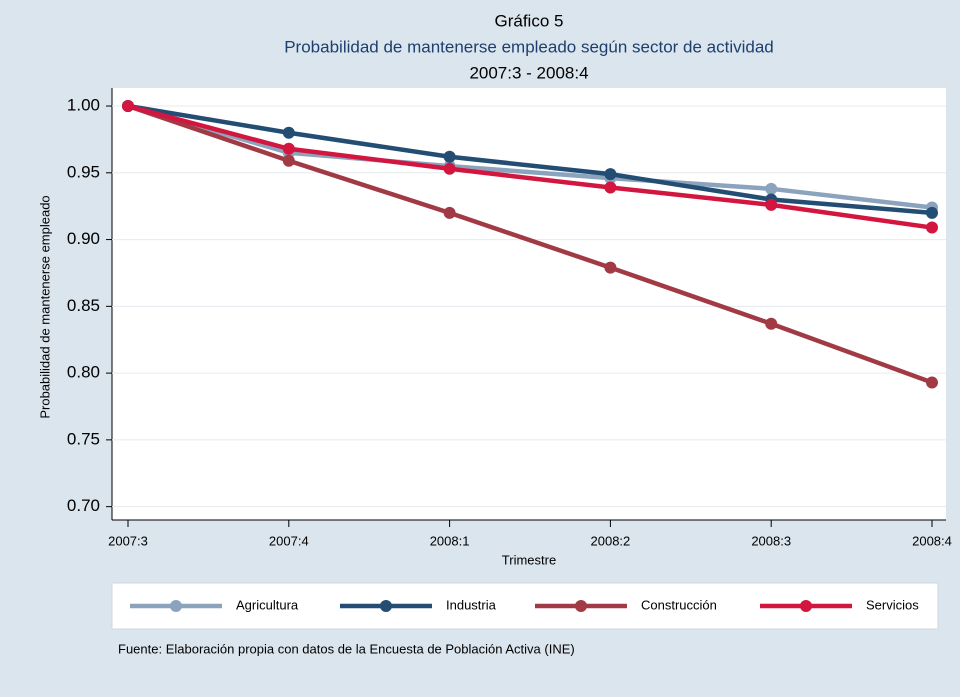 The image size is (960, 697). Describe the element at coordinates (611, 540) in the screenshot. I see `x-tick-label: 2008:2` at that location.